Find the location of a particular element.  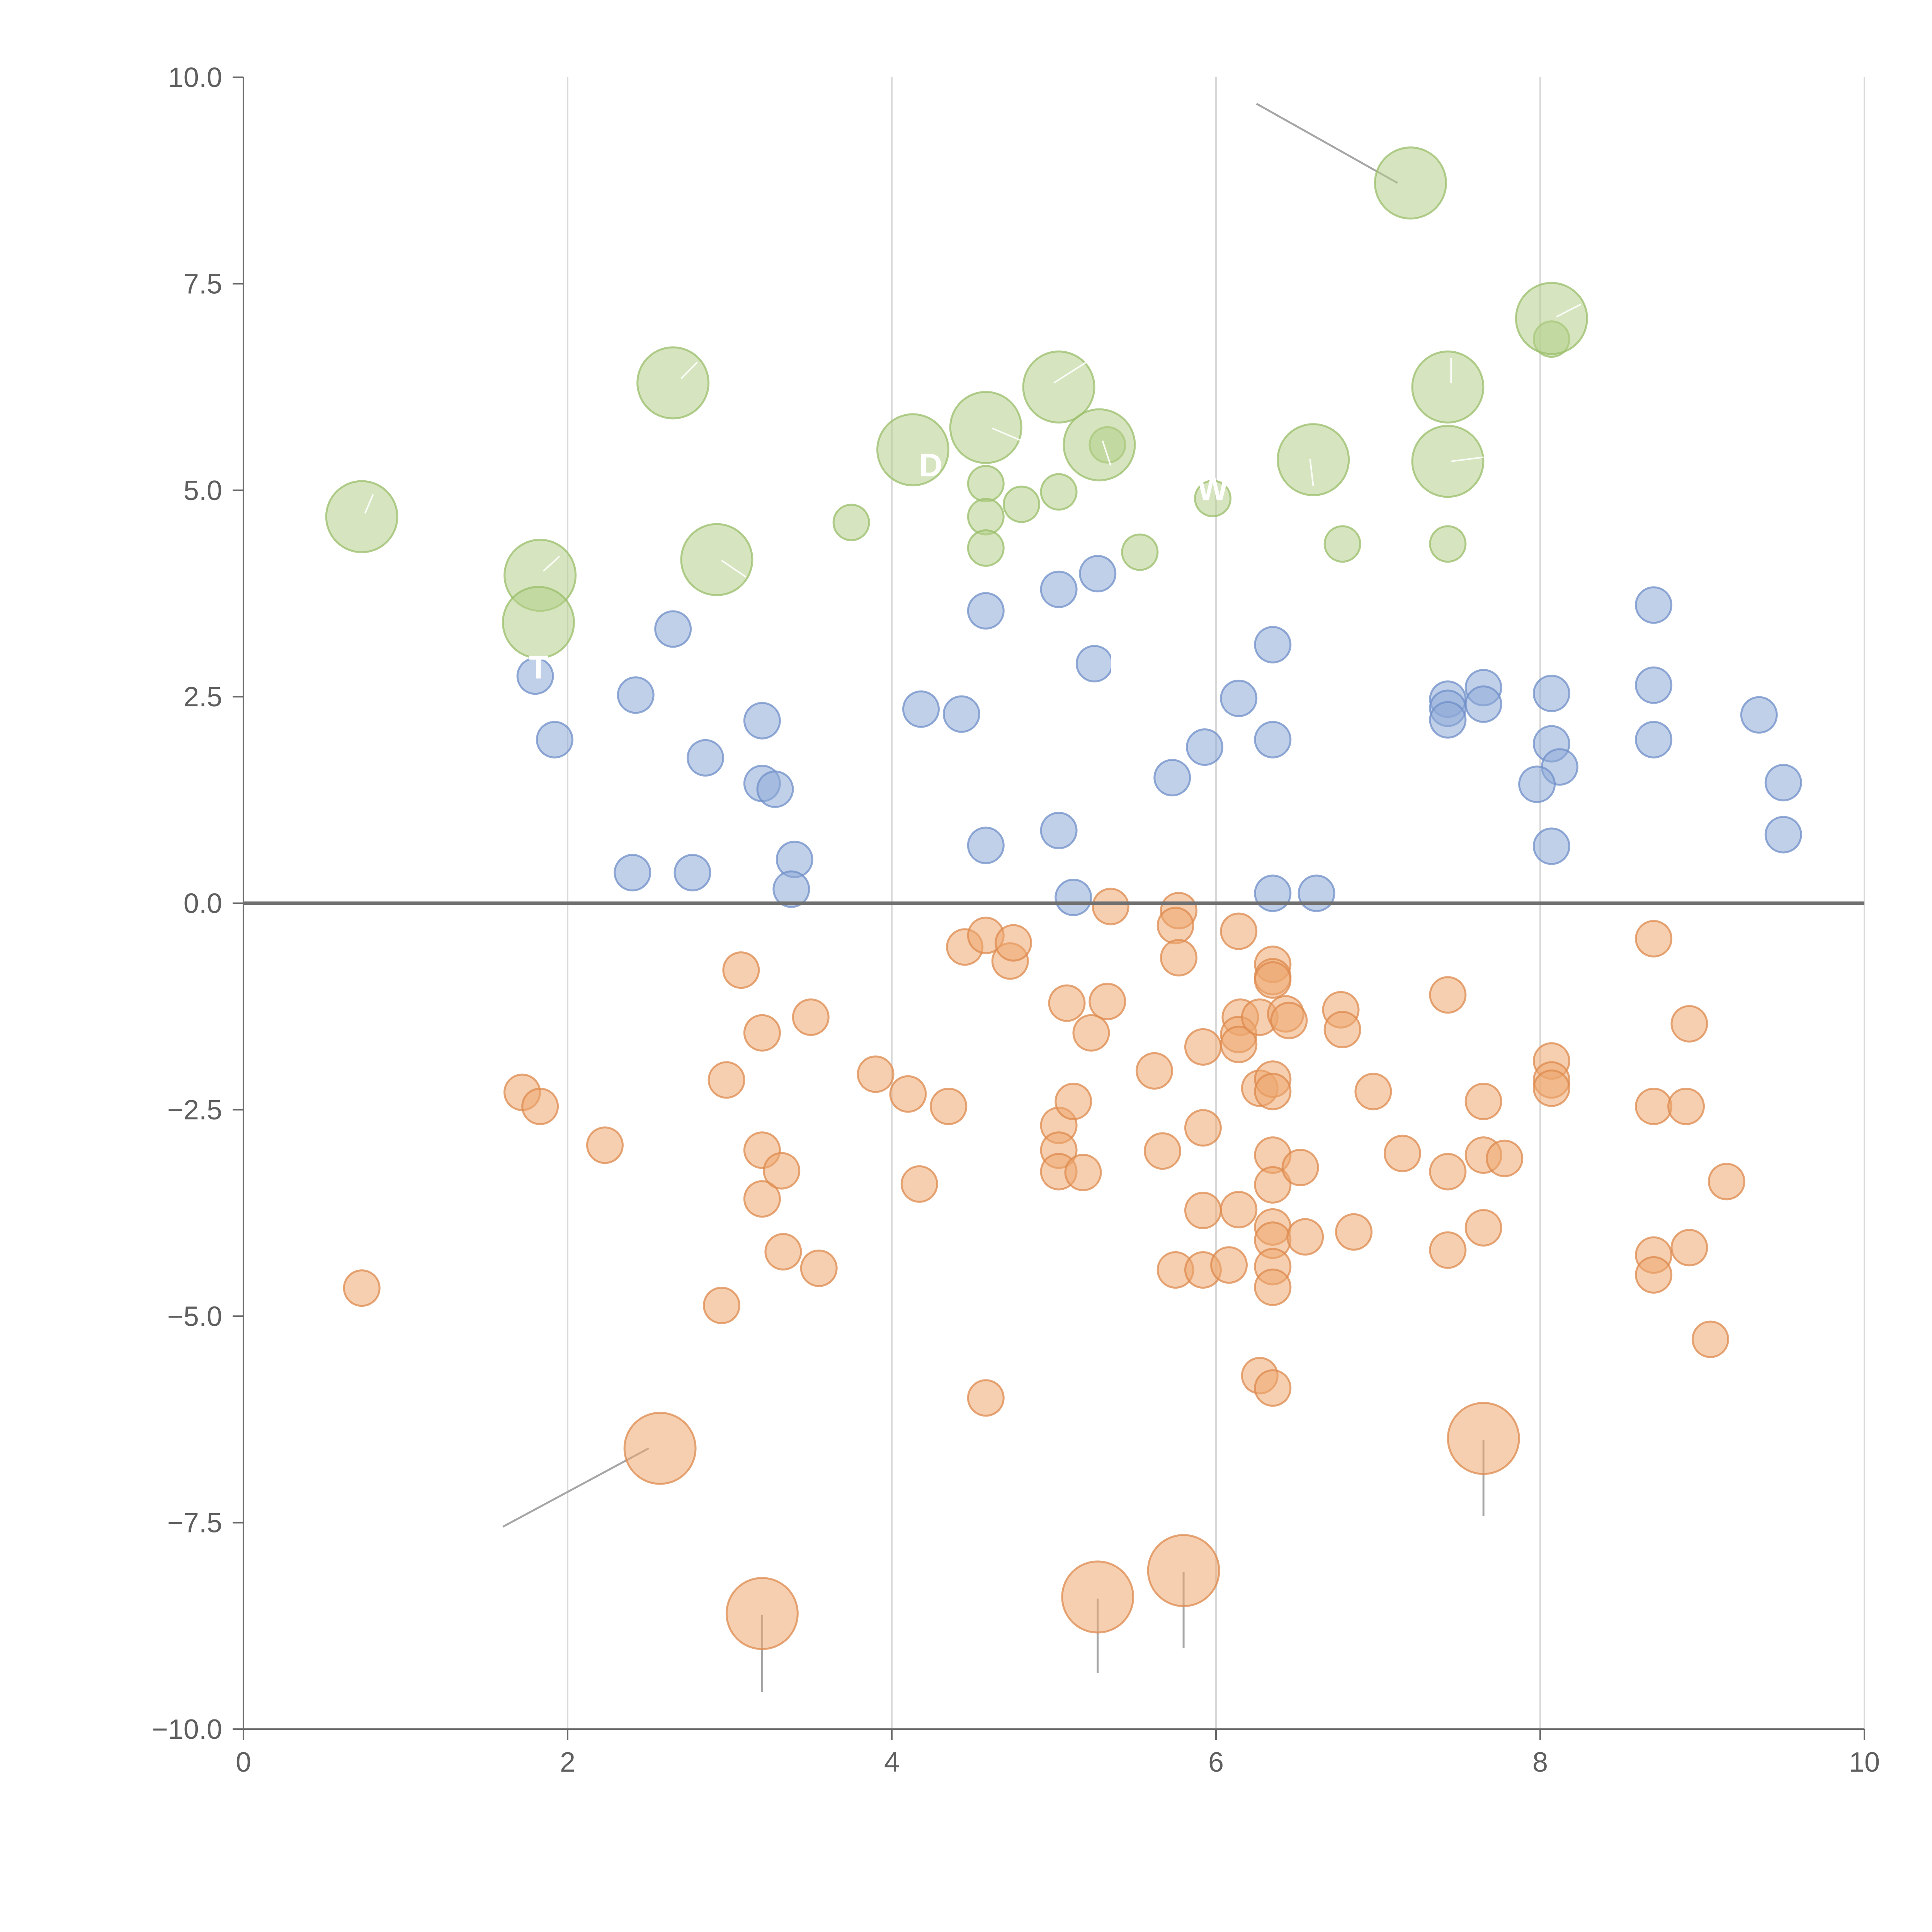

x-tick-label-1: 2 is located at coordinates (567, 1763).